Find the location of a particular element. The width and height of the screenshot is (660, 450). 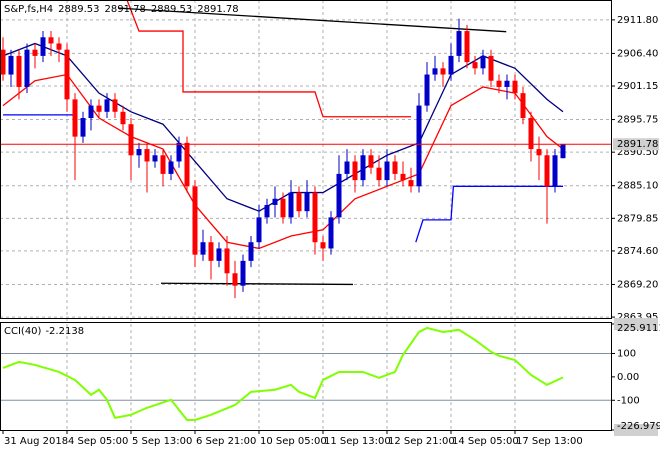

ohlc-open: 2889.53 is located at coordinates (78, 9).